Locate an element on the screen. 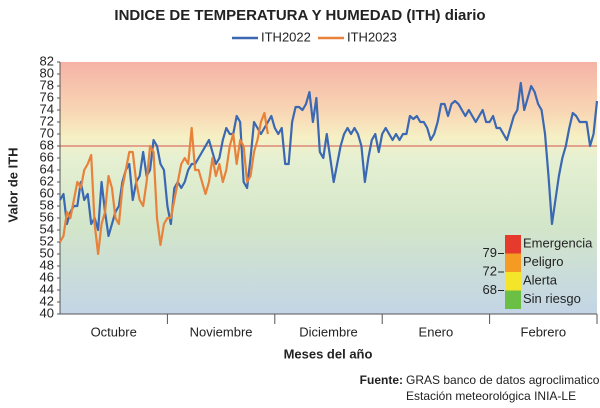 This screenshot has height=408, width=600. risk-threshold: 72 is located at coordinates (490, 270).